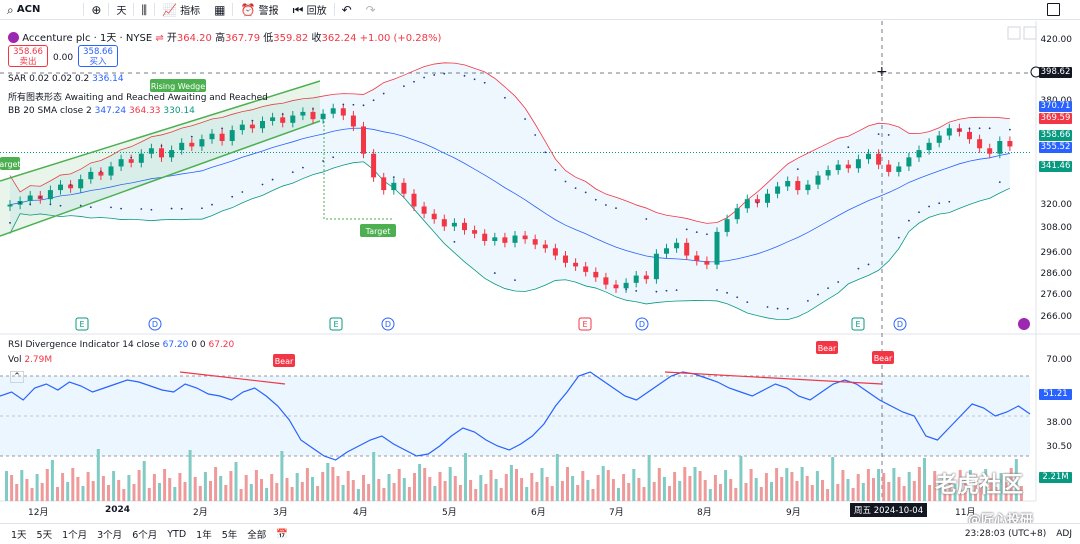 Image resolution: width=1080 pixels, height=544 pixels. What do you see at coordinates (282, 534) in the screenshot?
I see `goto-date-button: 📅` at bounding box center [282, 534].